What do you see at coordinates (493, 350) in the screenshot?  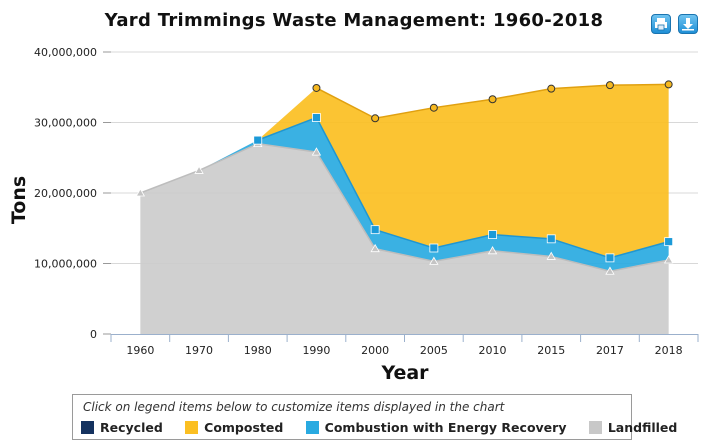 I see `x-tick-label: 2010` at bounding box center [493, 350].